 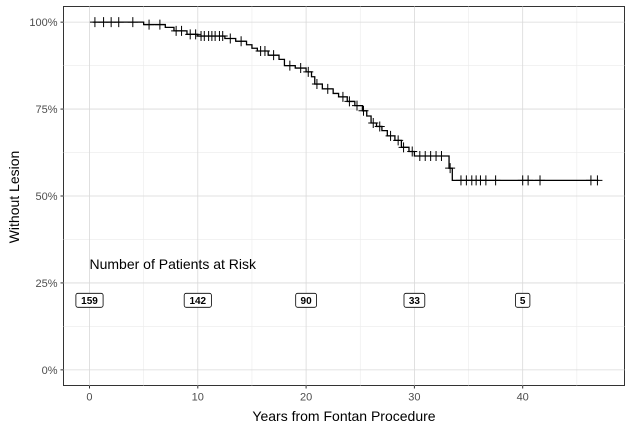 I want to click on x-axis: 0 10 20 30 40, so click(x=307, y=394).